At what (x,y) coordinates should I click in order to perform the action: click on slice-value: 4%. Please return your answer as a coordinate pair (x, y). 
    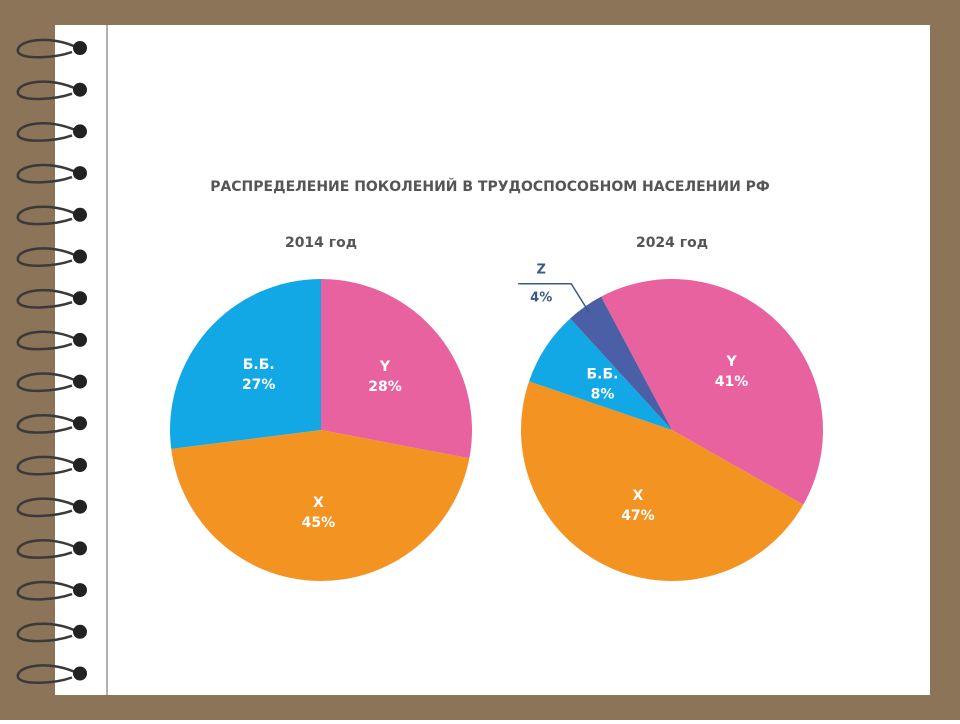
    Looking at the image, I should click on (541, 297).